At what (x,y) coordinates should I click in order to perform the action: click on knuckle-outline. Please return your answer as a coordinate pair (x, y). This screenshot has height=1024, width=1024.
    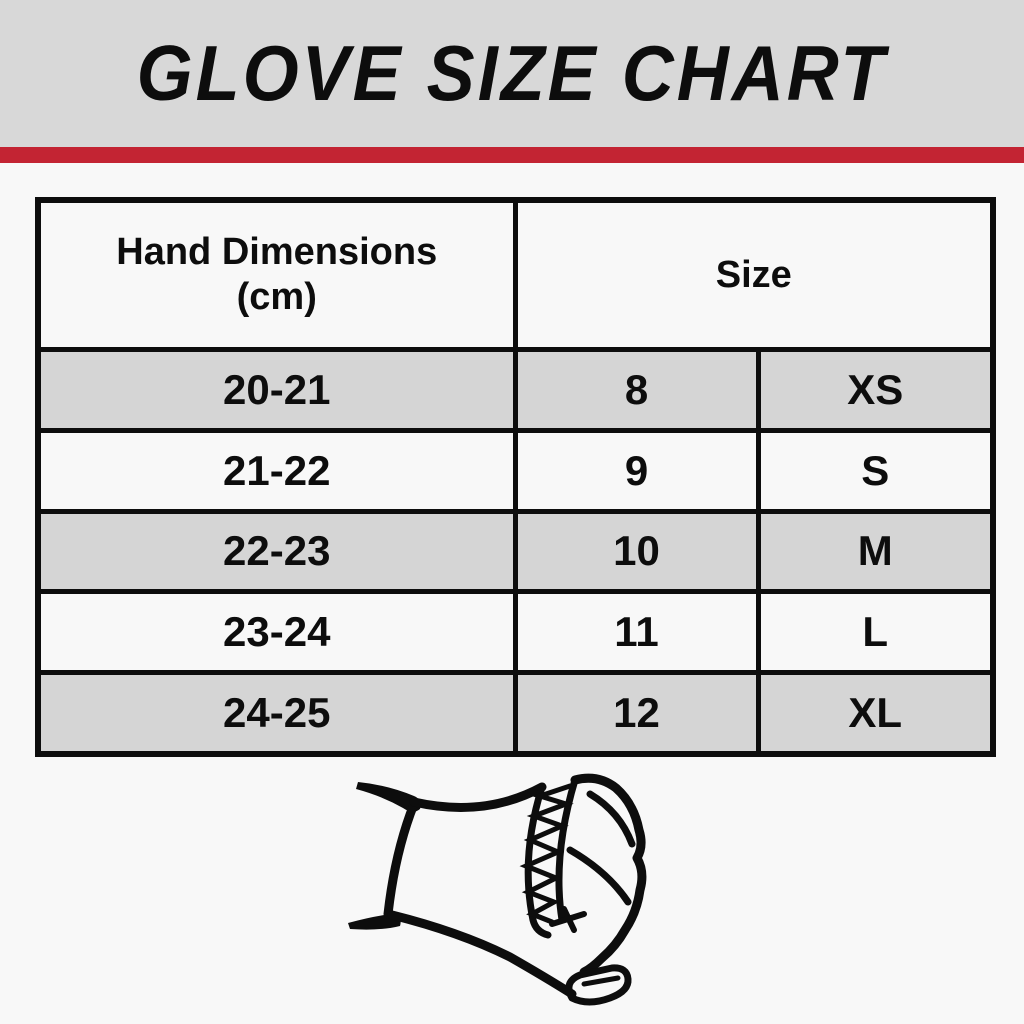
    Looking at the image, I should click on (608, 875).